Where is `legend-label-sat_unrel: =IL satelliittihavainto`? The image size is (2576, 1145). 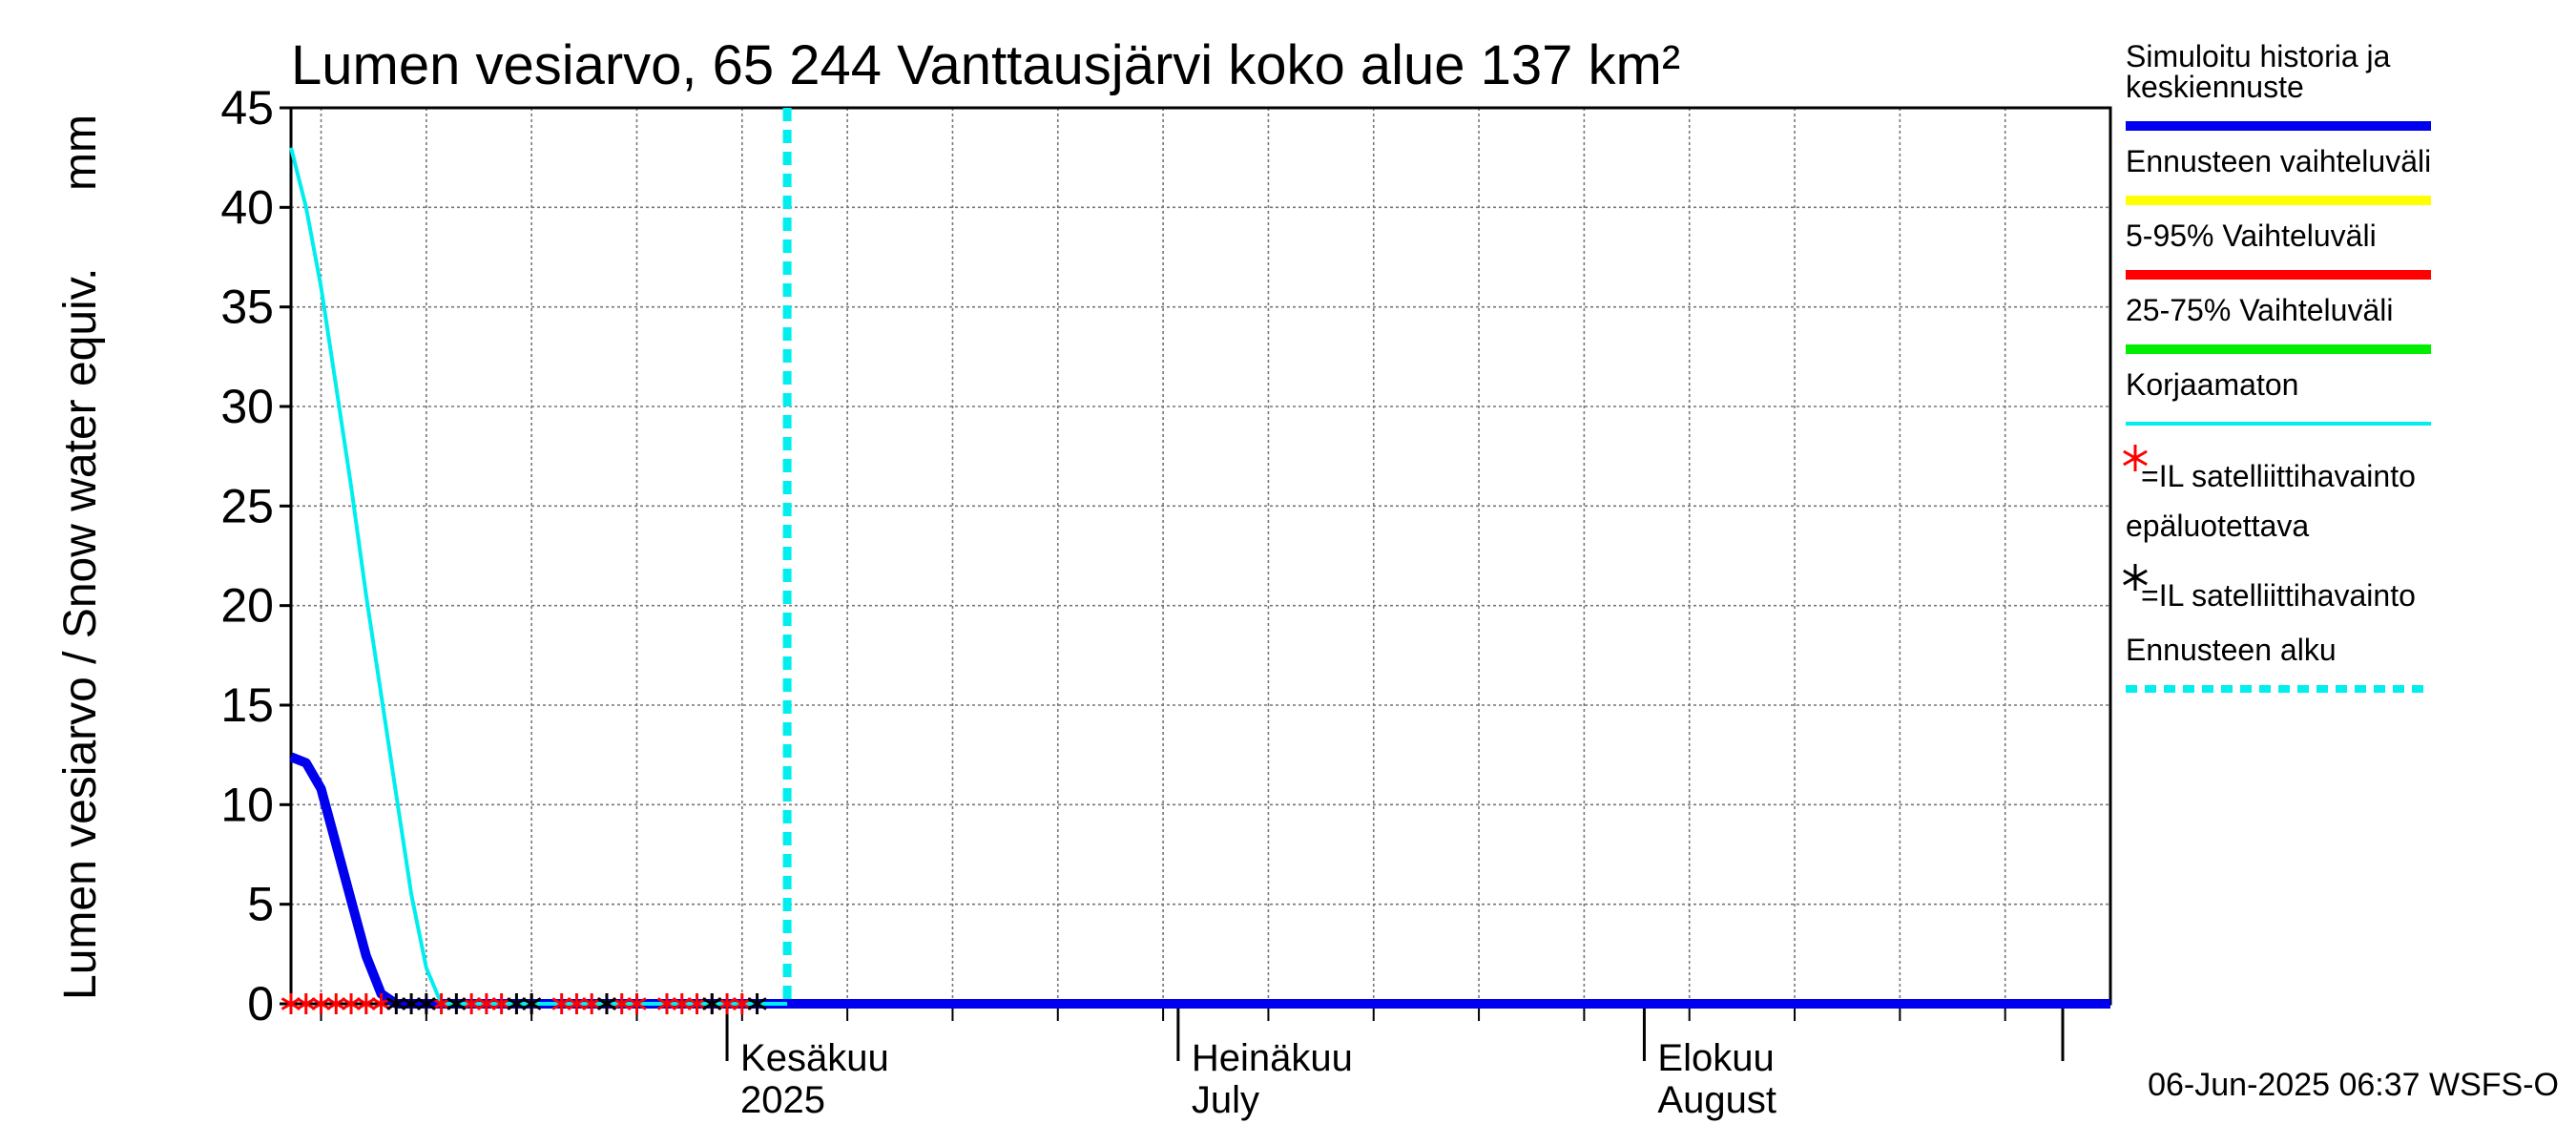
legend-label-sat_unrel: =IL satelliittihavainto is located at coordinates (2278, 476).